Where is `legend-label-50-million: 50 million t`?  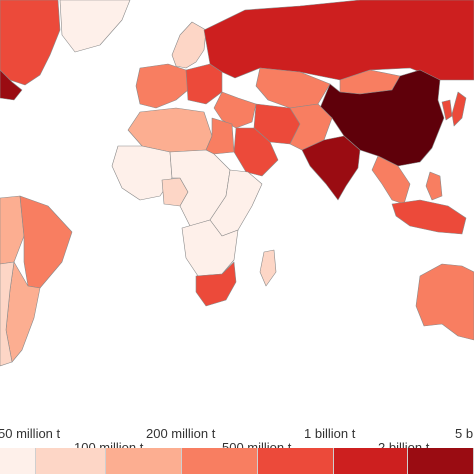
legend-label-50-million: 50 million t is located at coordinates (30, 433).